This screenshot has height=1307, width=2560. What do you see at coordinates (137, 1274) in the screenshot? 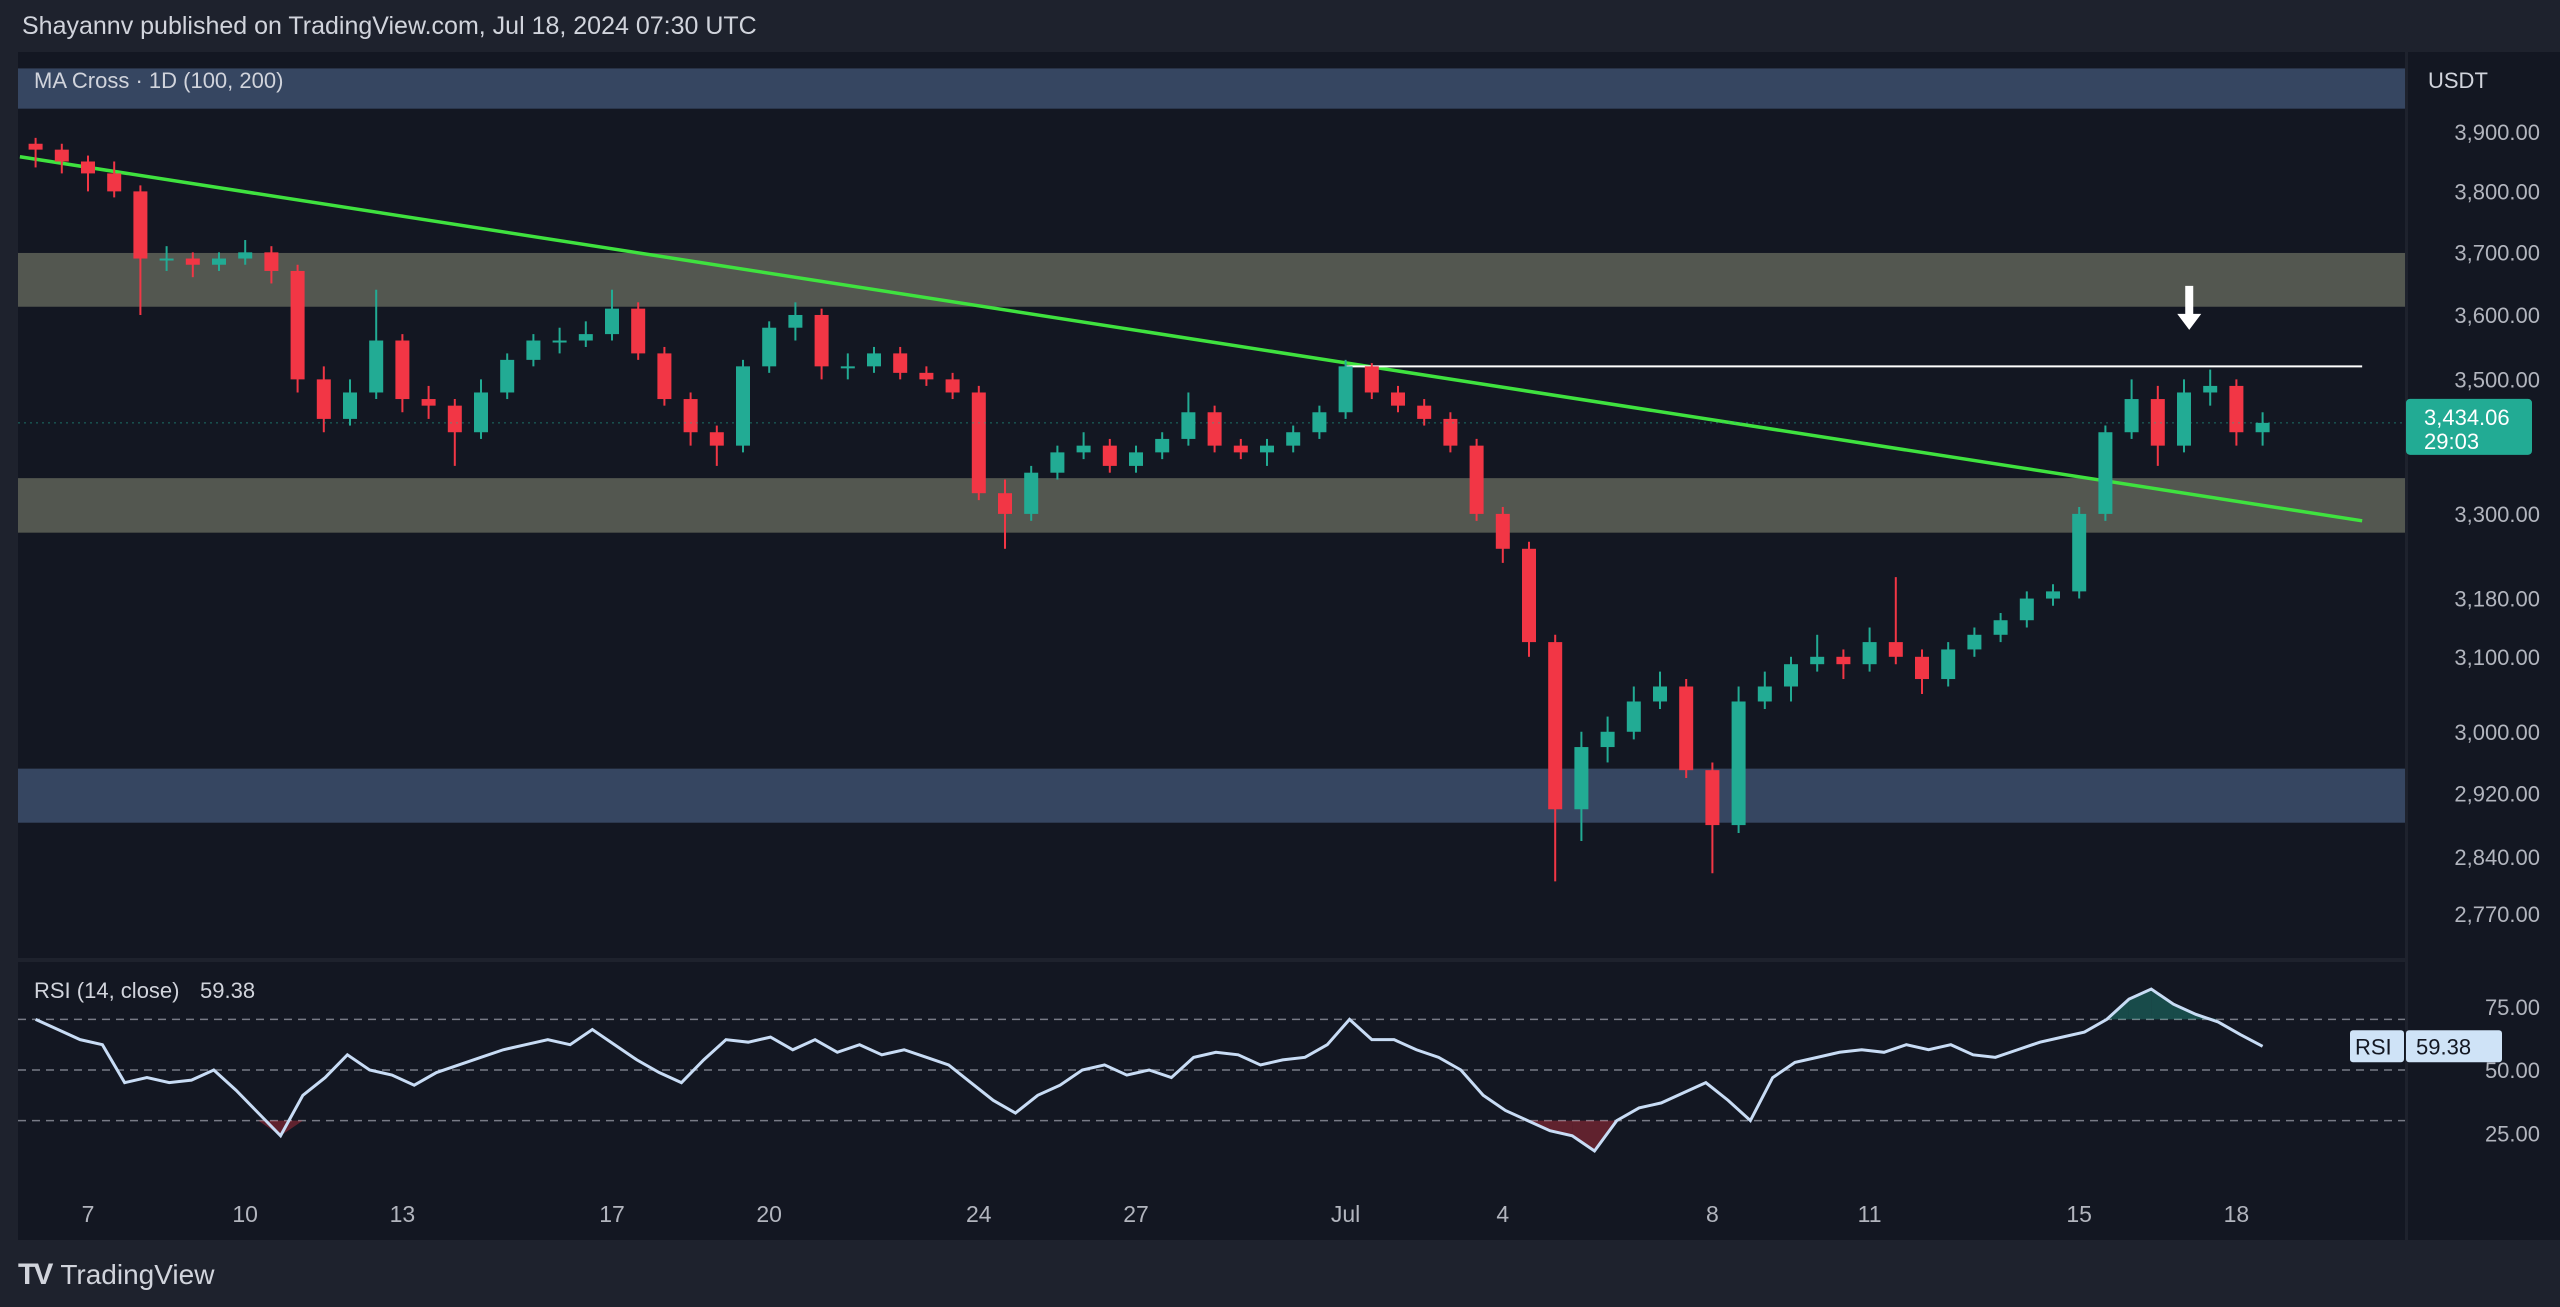
I see `brand-name: TradingView` at bounding box center [137, 1274].